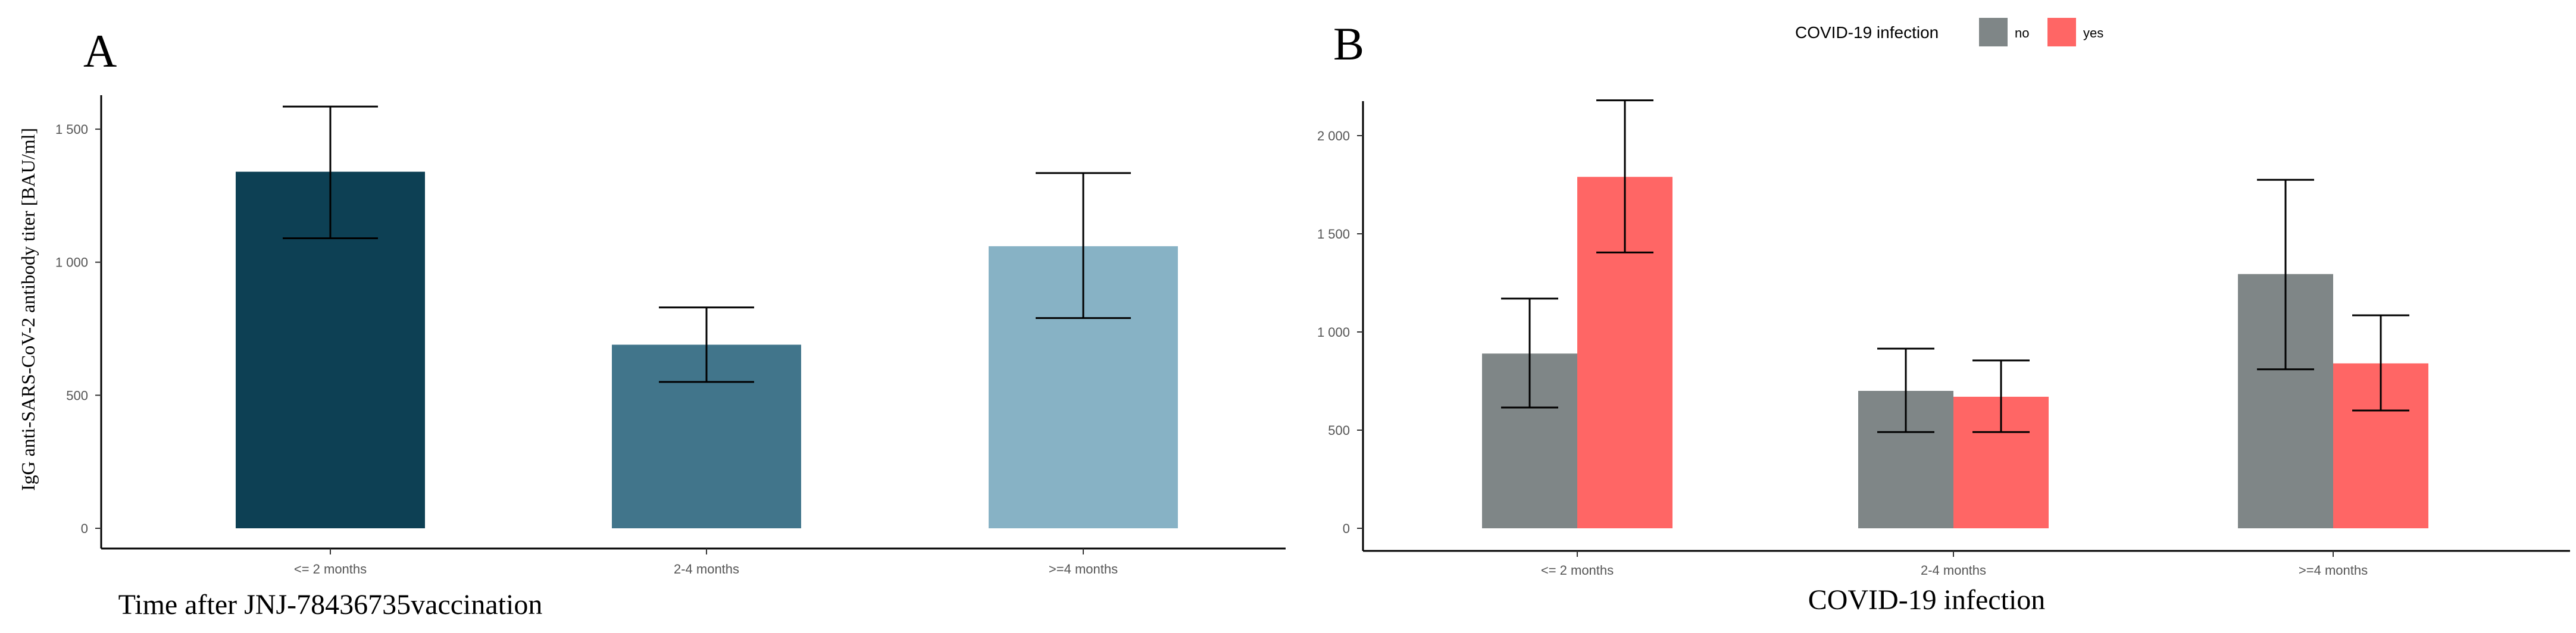  What do you see at coordinates (1927, 600) in the screenshot?
I see `panel-b-x-axis-label: COVID-19 infection` at bounding box center [1927, 600].